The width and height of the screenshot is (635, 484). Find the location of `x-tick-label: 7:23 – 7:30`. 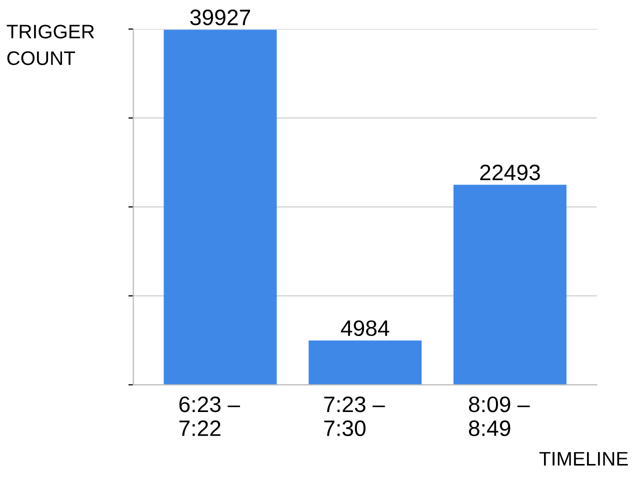

x-tick-label: 7:23 – 7:30 is located at coordinates (354, 416).